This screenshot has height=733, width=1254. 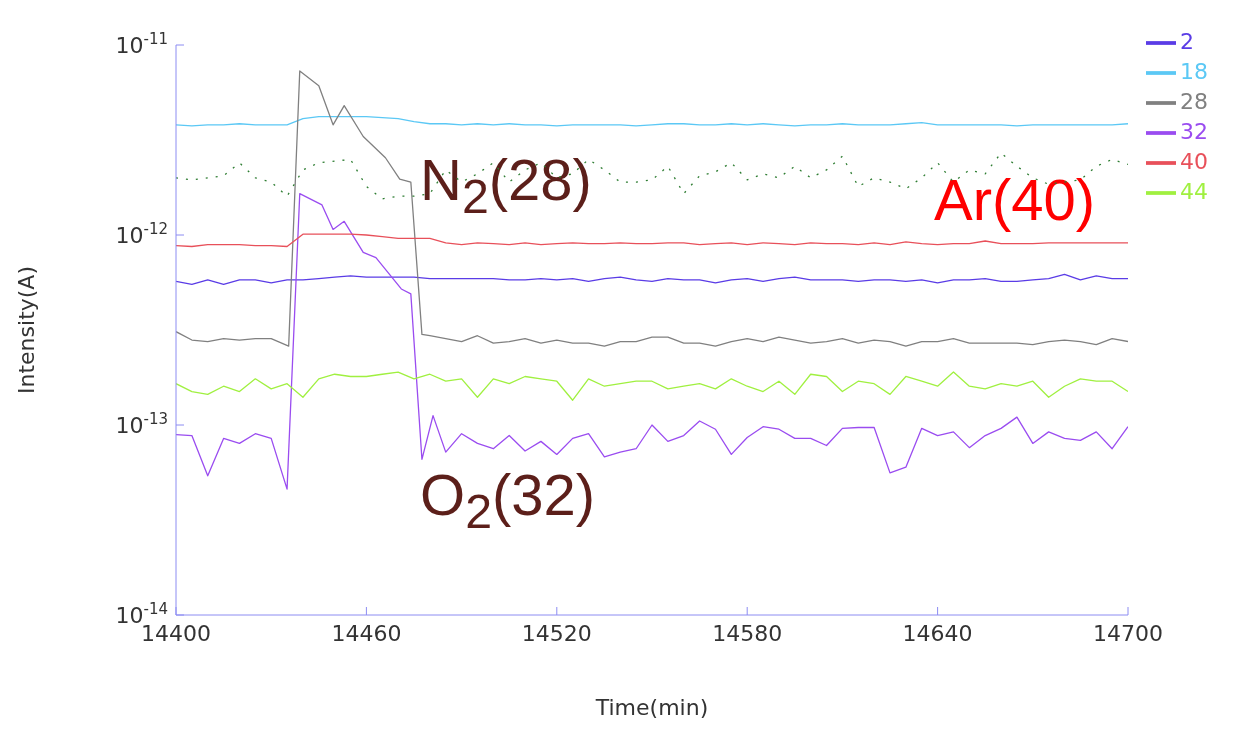 I want to click on x-axis-title: Time(min), so click(x=651, y=707).